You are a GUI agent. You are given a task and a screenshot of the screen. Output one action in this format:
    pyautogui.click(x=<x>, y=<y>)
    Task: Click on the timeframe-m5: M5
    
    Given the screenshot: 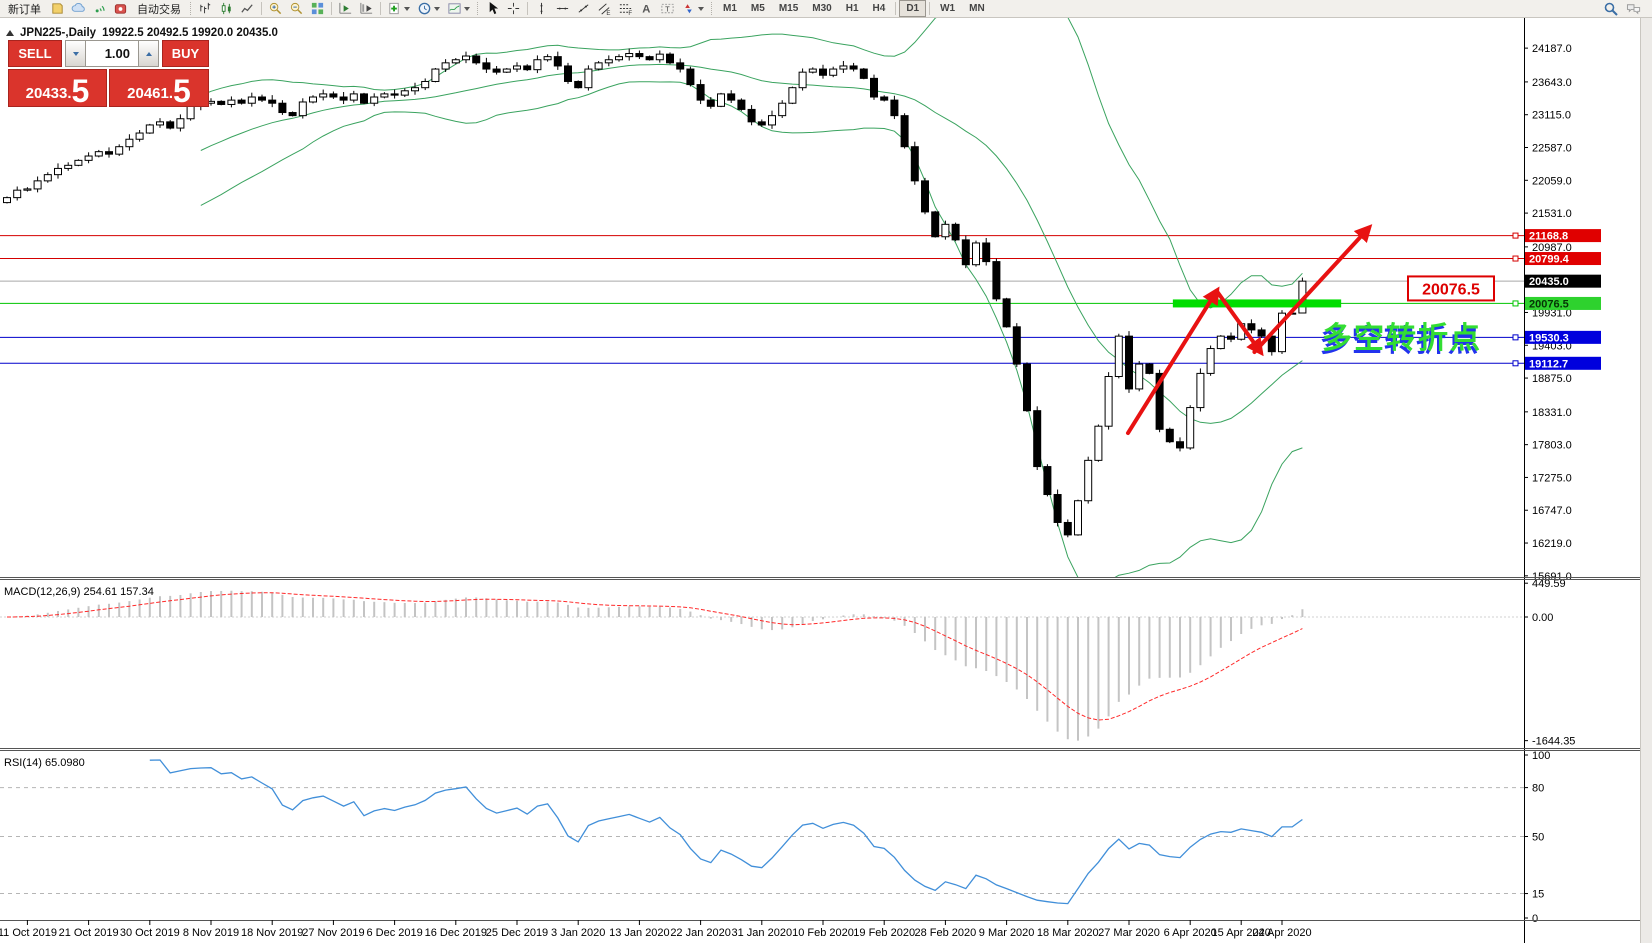 What is the action you would take?
    pyautogui.click(x=757, y=8)
    